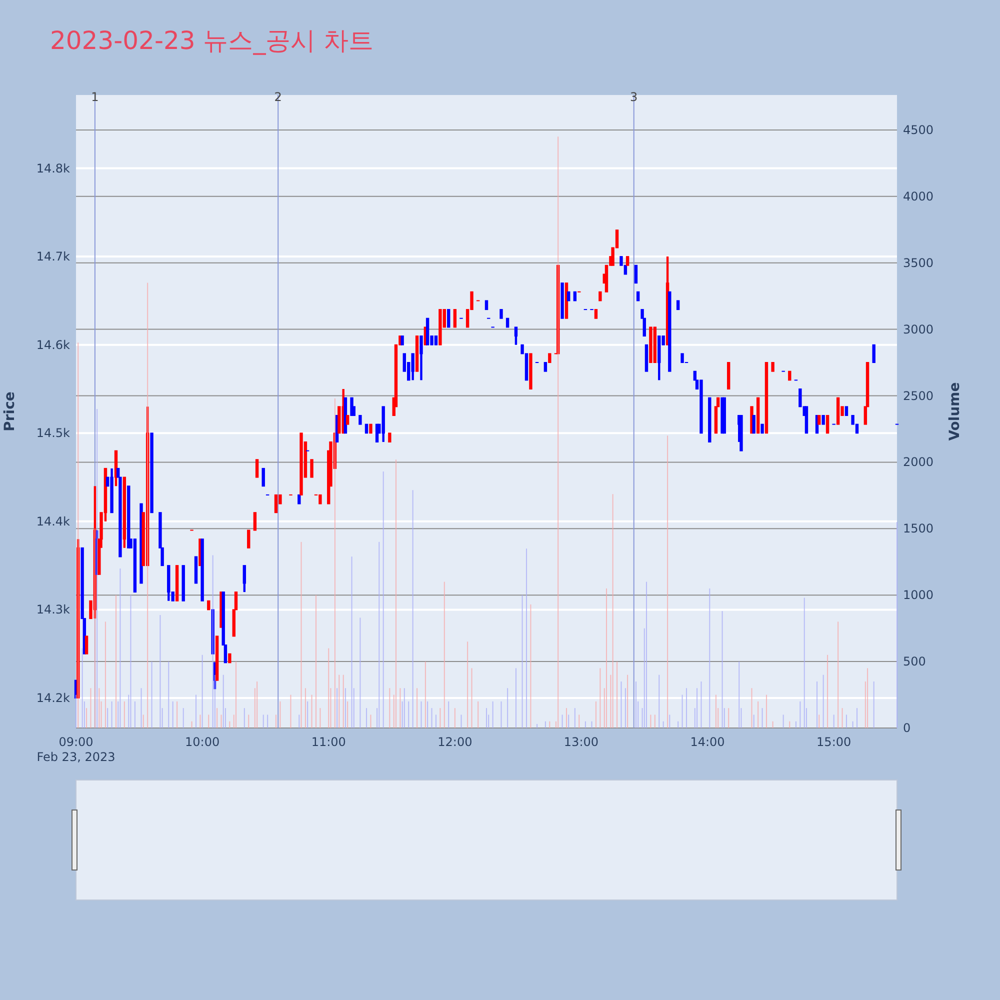 The width and height of the screenshot is (1000, 1000). What do you see at coordinates (202, 742) in the screenshot?
I see `x-tick-label: 10:00` at bounding box center [202, 742].